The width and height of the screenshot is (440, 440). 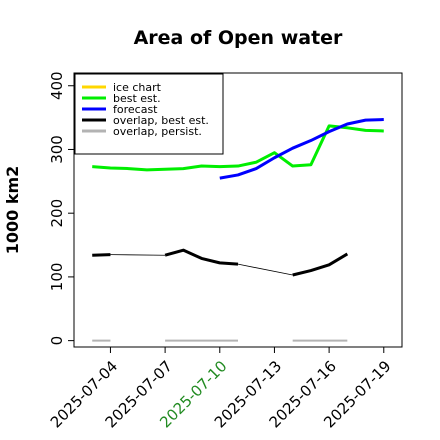 What do you see at coordinates (238, 38) in the screenshot?
I see `chart-title: Area of Open water` at bounding box center [238, 38].